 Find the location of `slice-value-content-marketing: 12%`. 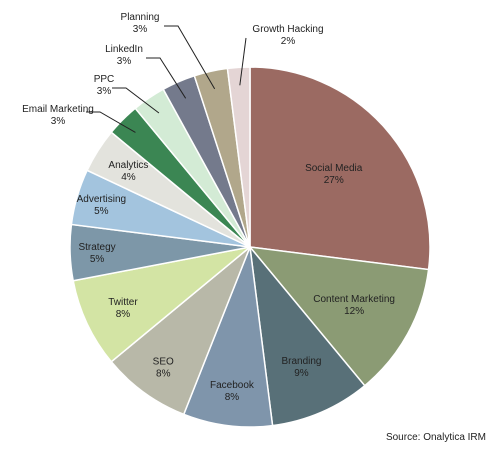

slice-value-content-marketing: 12% is located at coordinates (354, 311).